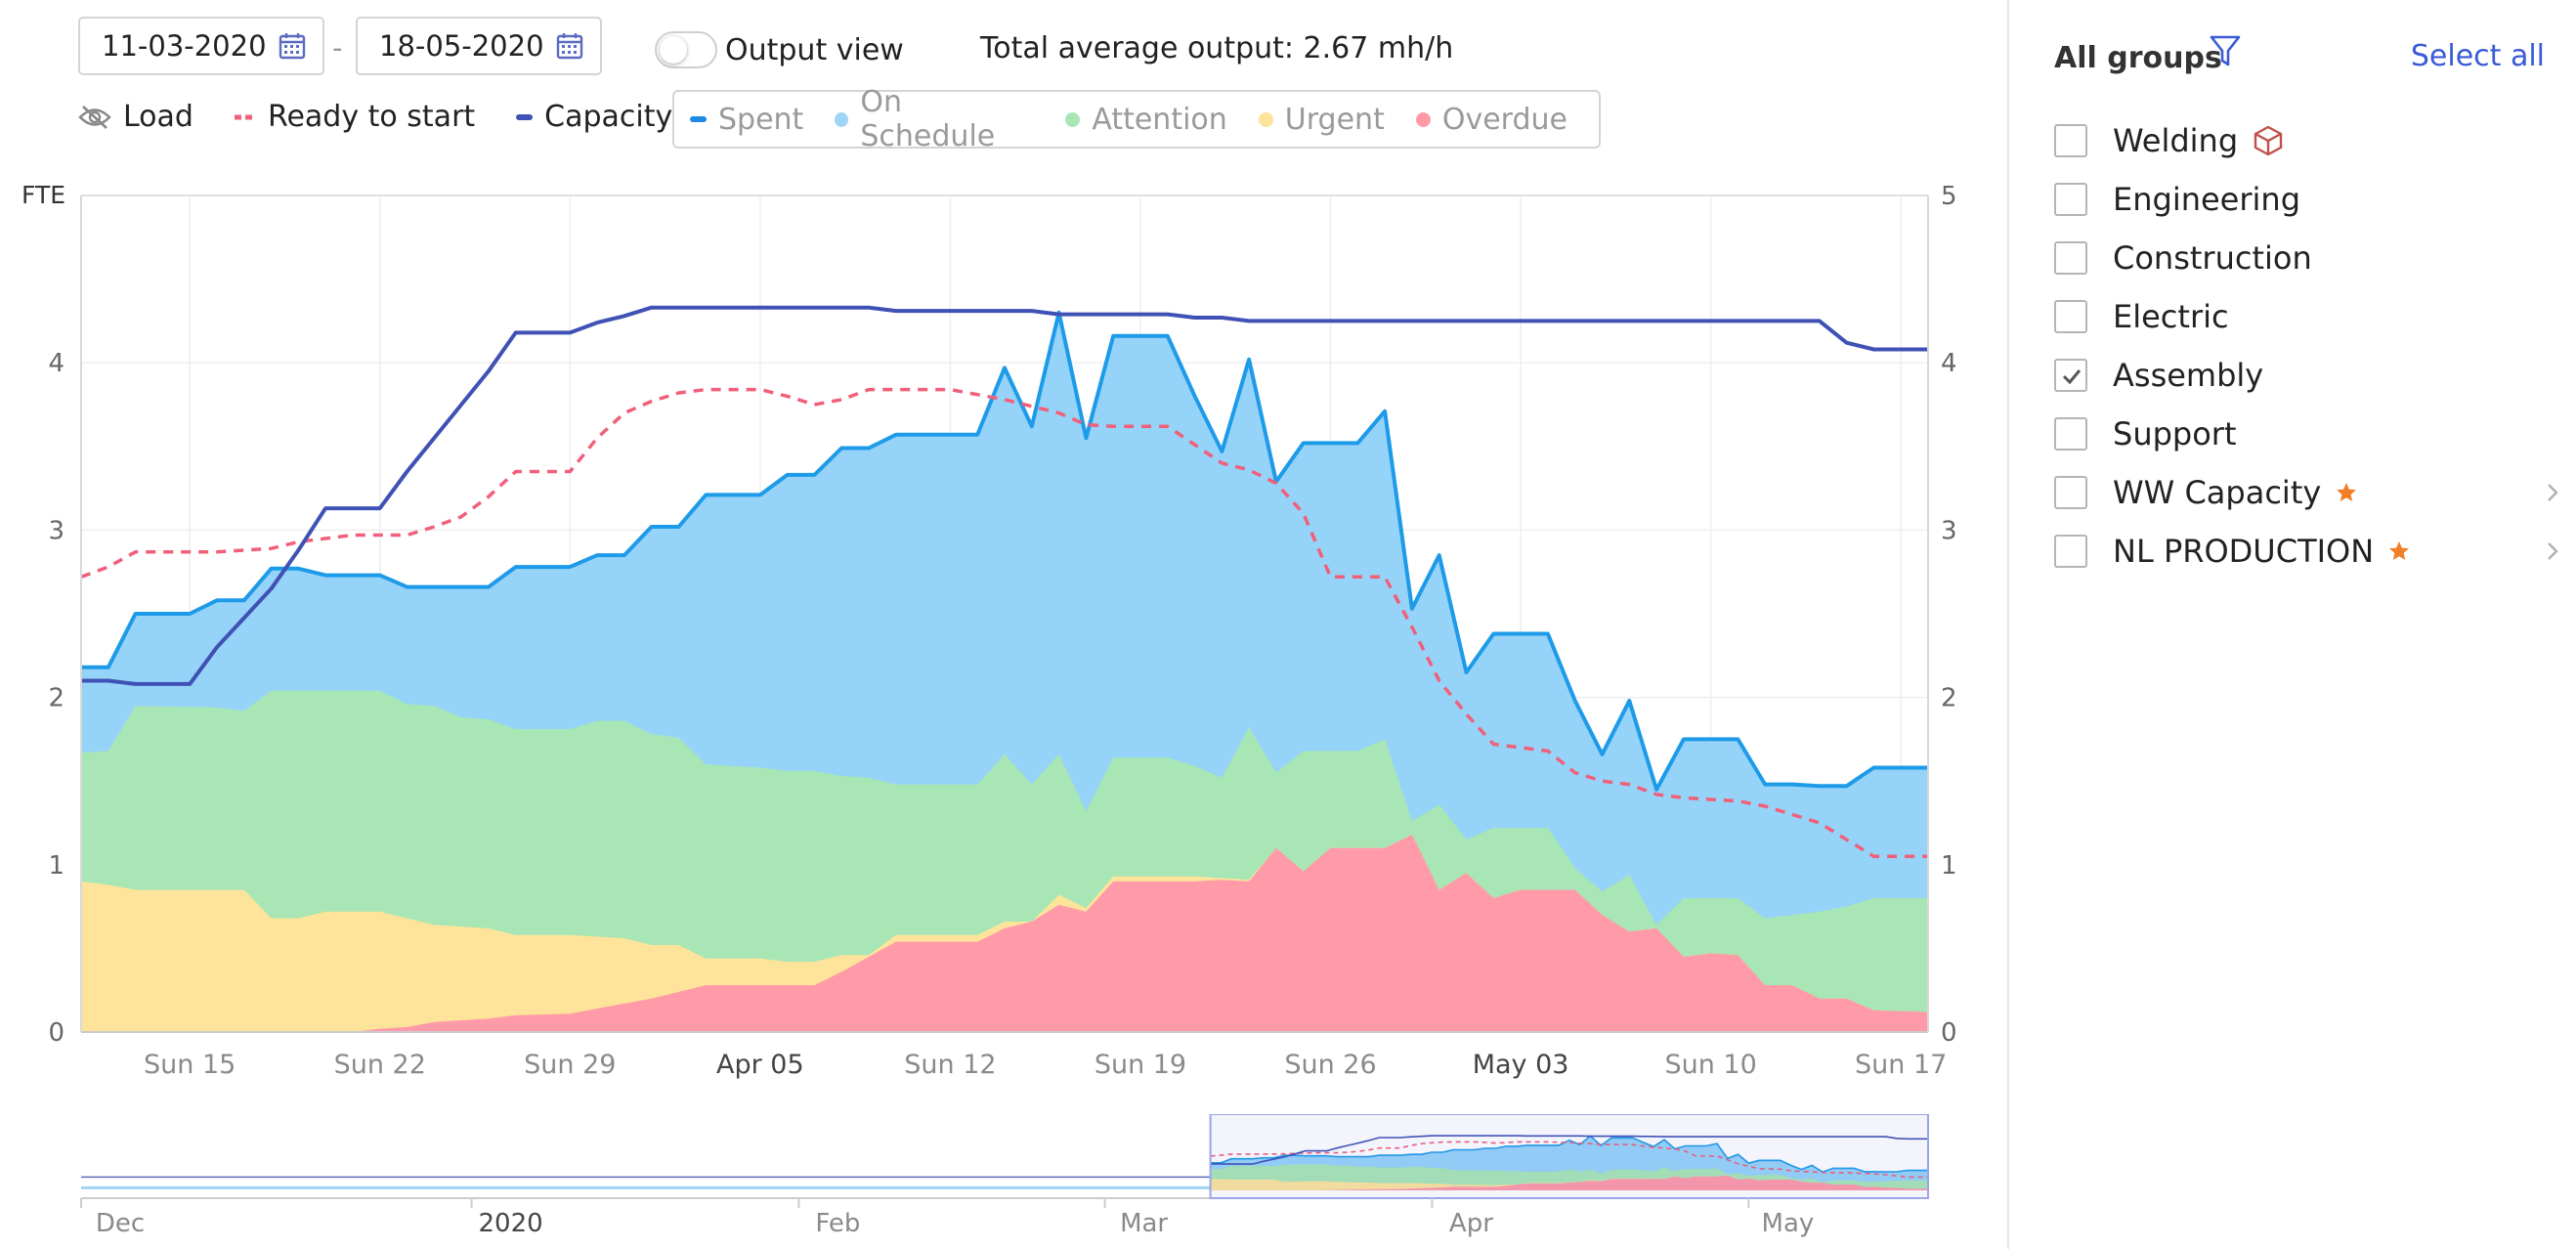 This screenshot has width=2576, height=1249. I want to click on group-label: Support, so click(2175, 433).